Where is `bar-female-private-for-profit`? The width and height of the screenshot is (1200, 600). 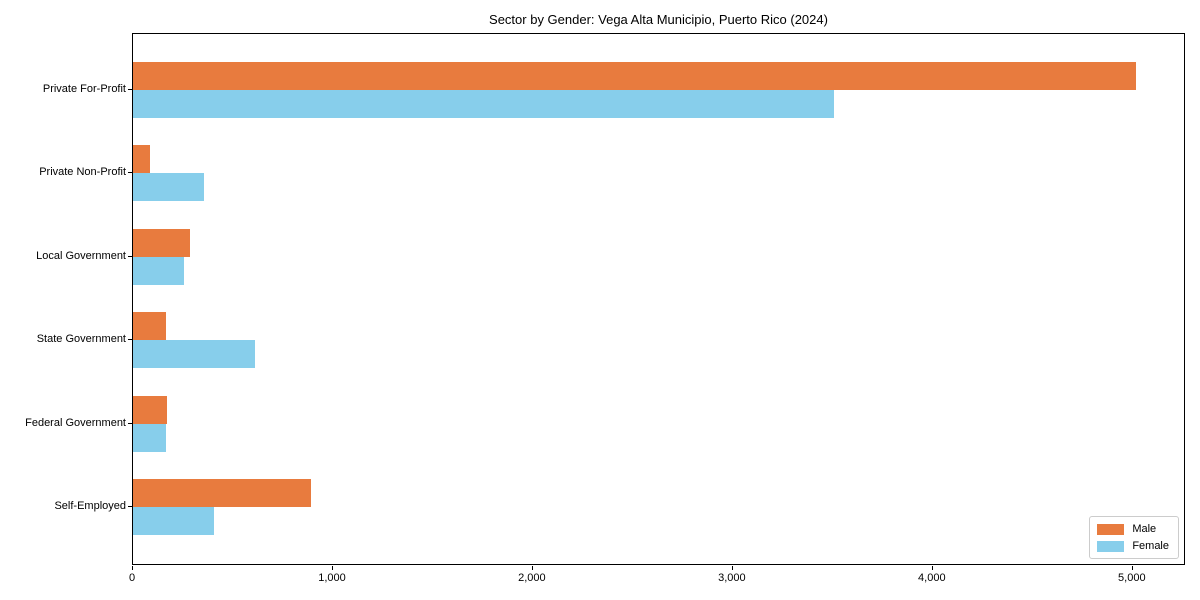 bar-female-private-for-profit is located at coordinates (483, 103).